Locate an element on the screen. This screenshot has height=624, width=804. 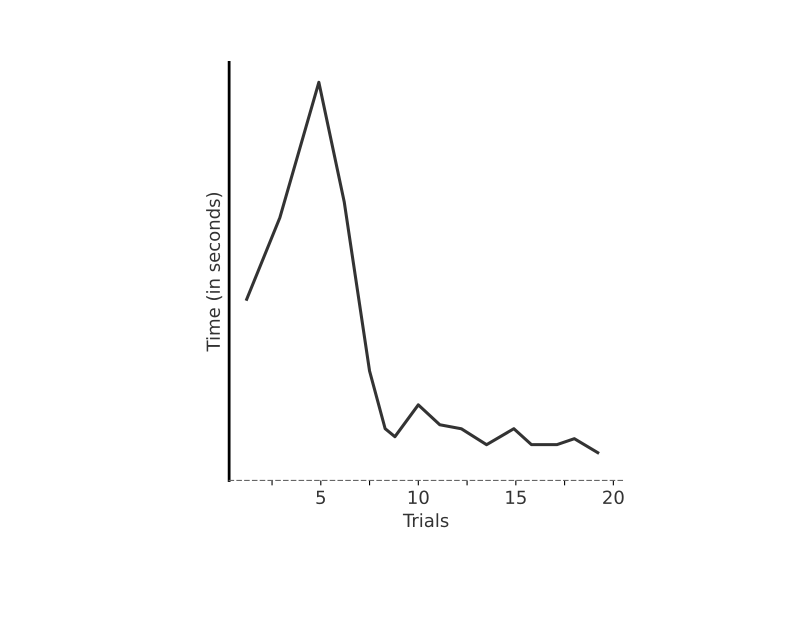
x-tick-label: 15 is located at coordinates (516, 497).